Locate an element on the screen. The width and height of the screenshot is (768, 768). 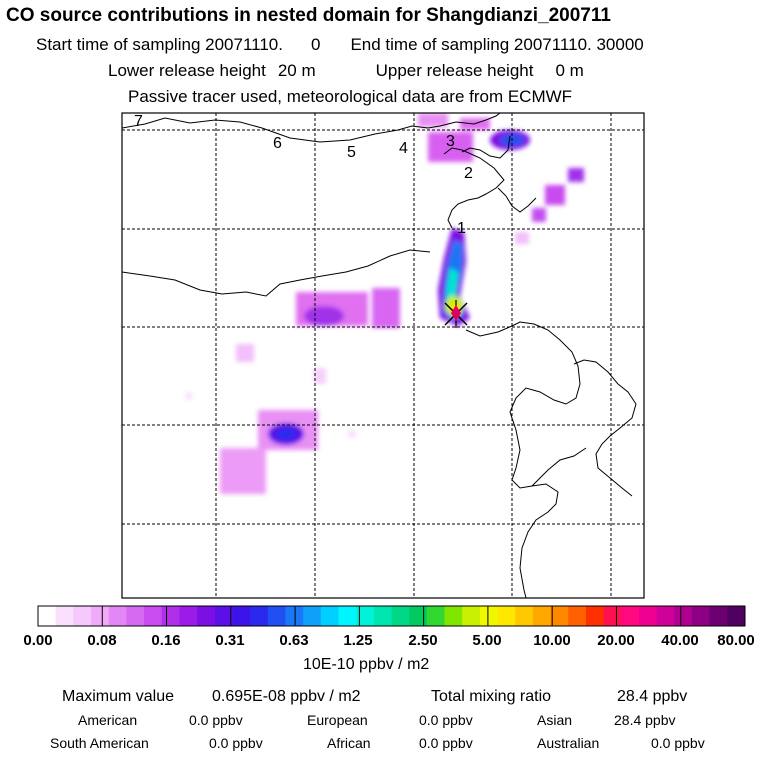
trajectory-label: 7 is located at coordinates (138, 121).